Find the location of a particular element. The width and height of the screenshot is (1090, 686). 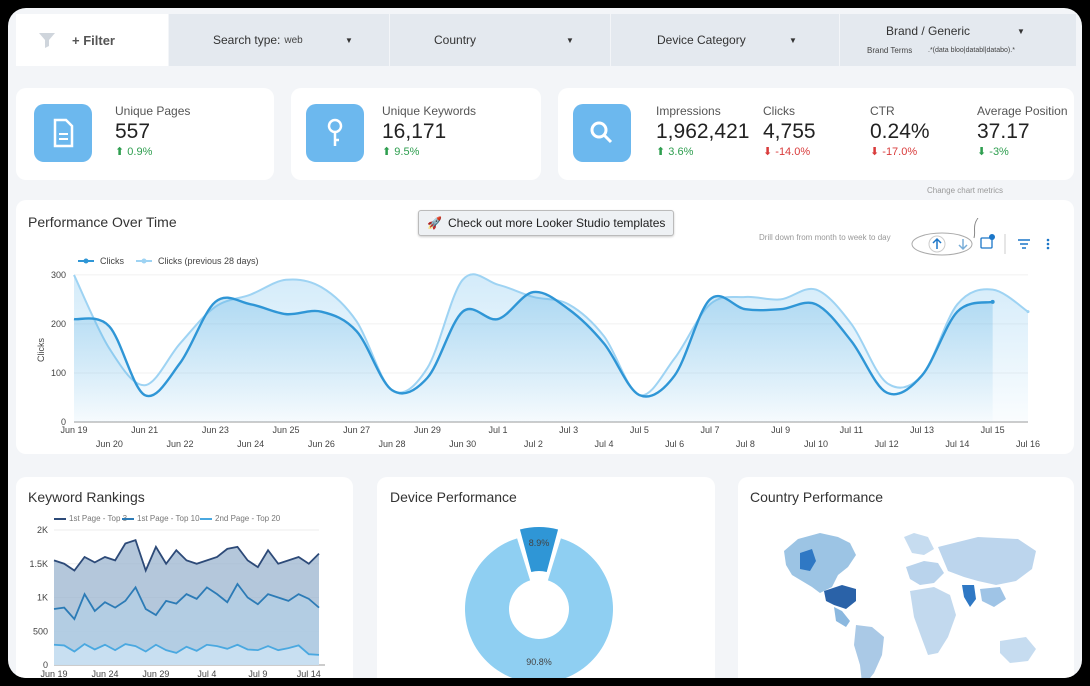

europe-region is located at coordinates (924, 559).